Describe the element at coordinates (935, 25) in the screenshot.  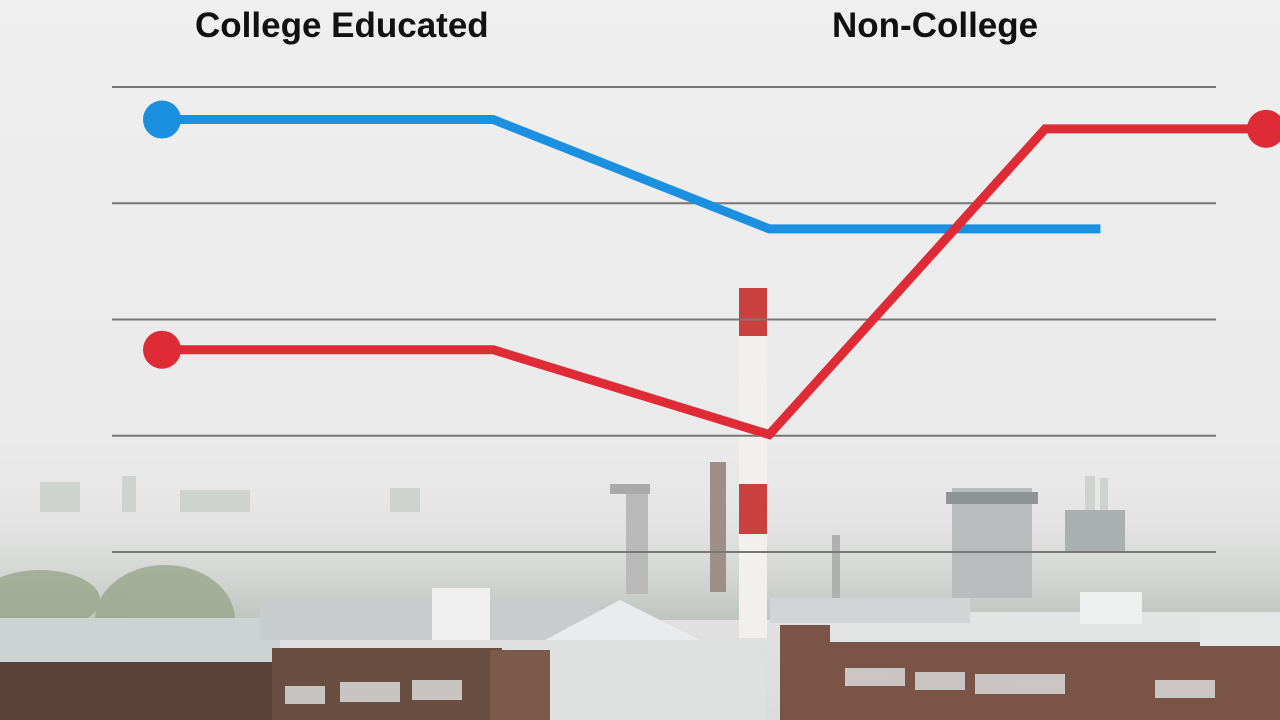
I see `non-college-label: Non-College` at that location.